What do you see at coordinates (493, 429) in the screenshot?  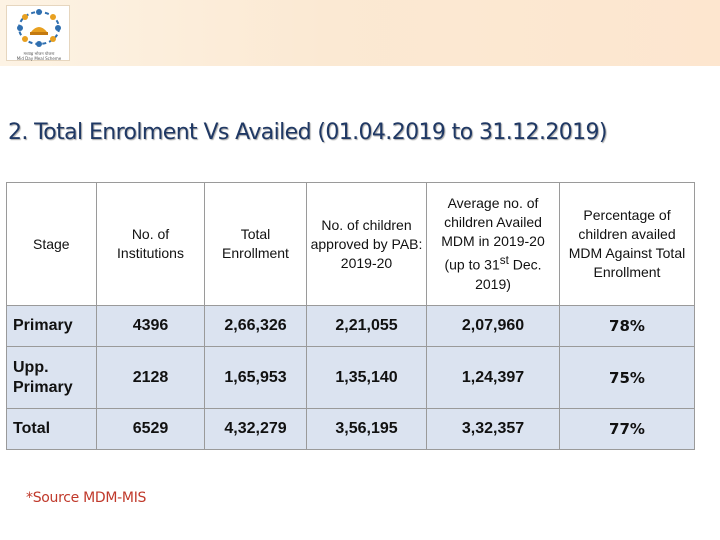 I see `cell-availed: 3,32,357` at bounding box center [493, 429].